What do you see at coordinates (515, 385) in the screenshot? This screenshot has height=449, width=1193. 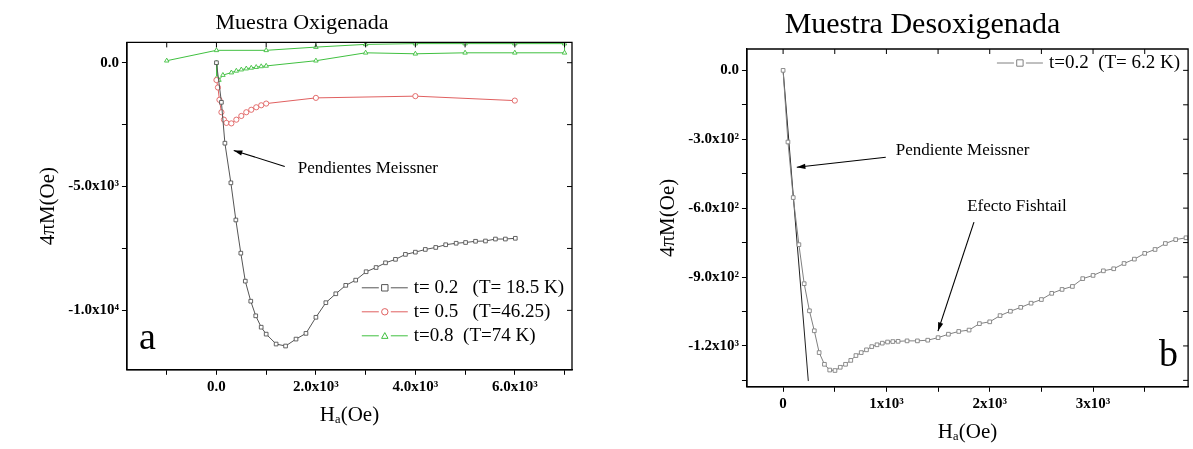 I see `x-tick-label: 6.0x10³` at bounding box center [515, 385].